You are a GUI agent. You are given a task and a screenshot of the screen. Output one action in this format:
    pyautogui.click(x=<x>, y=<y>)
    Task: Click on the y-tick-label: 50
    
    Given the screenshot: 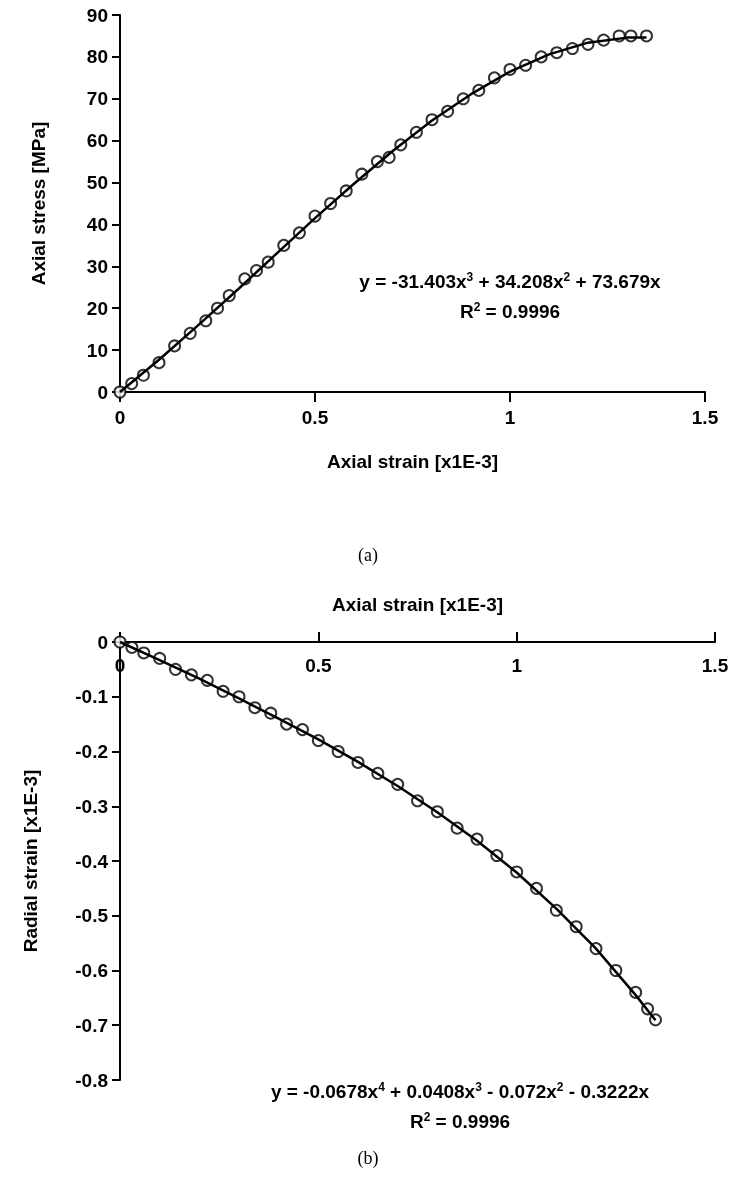 What is the action you would take?
    pyautogui.click(x=97, y=183)
    